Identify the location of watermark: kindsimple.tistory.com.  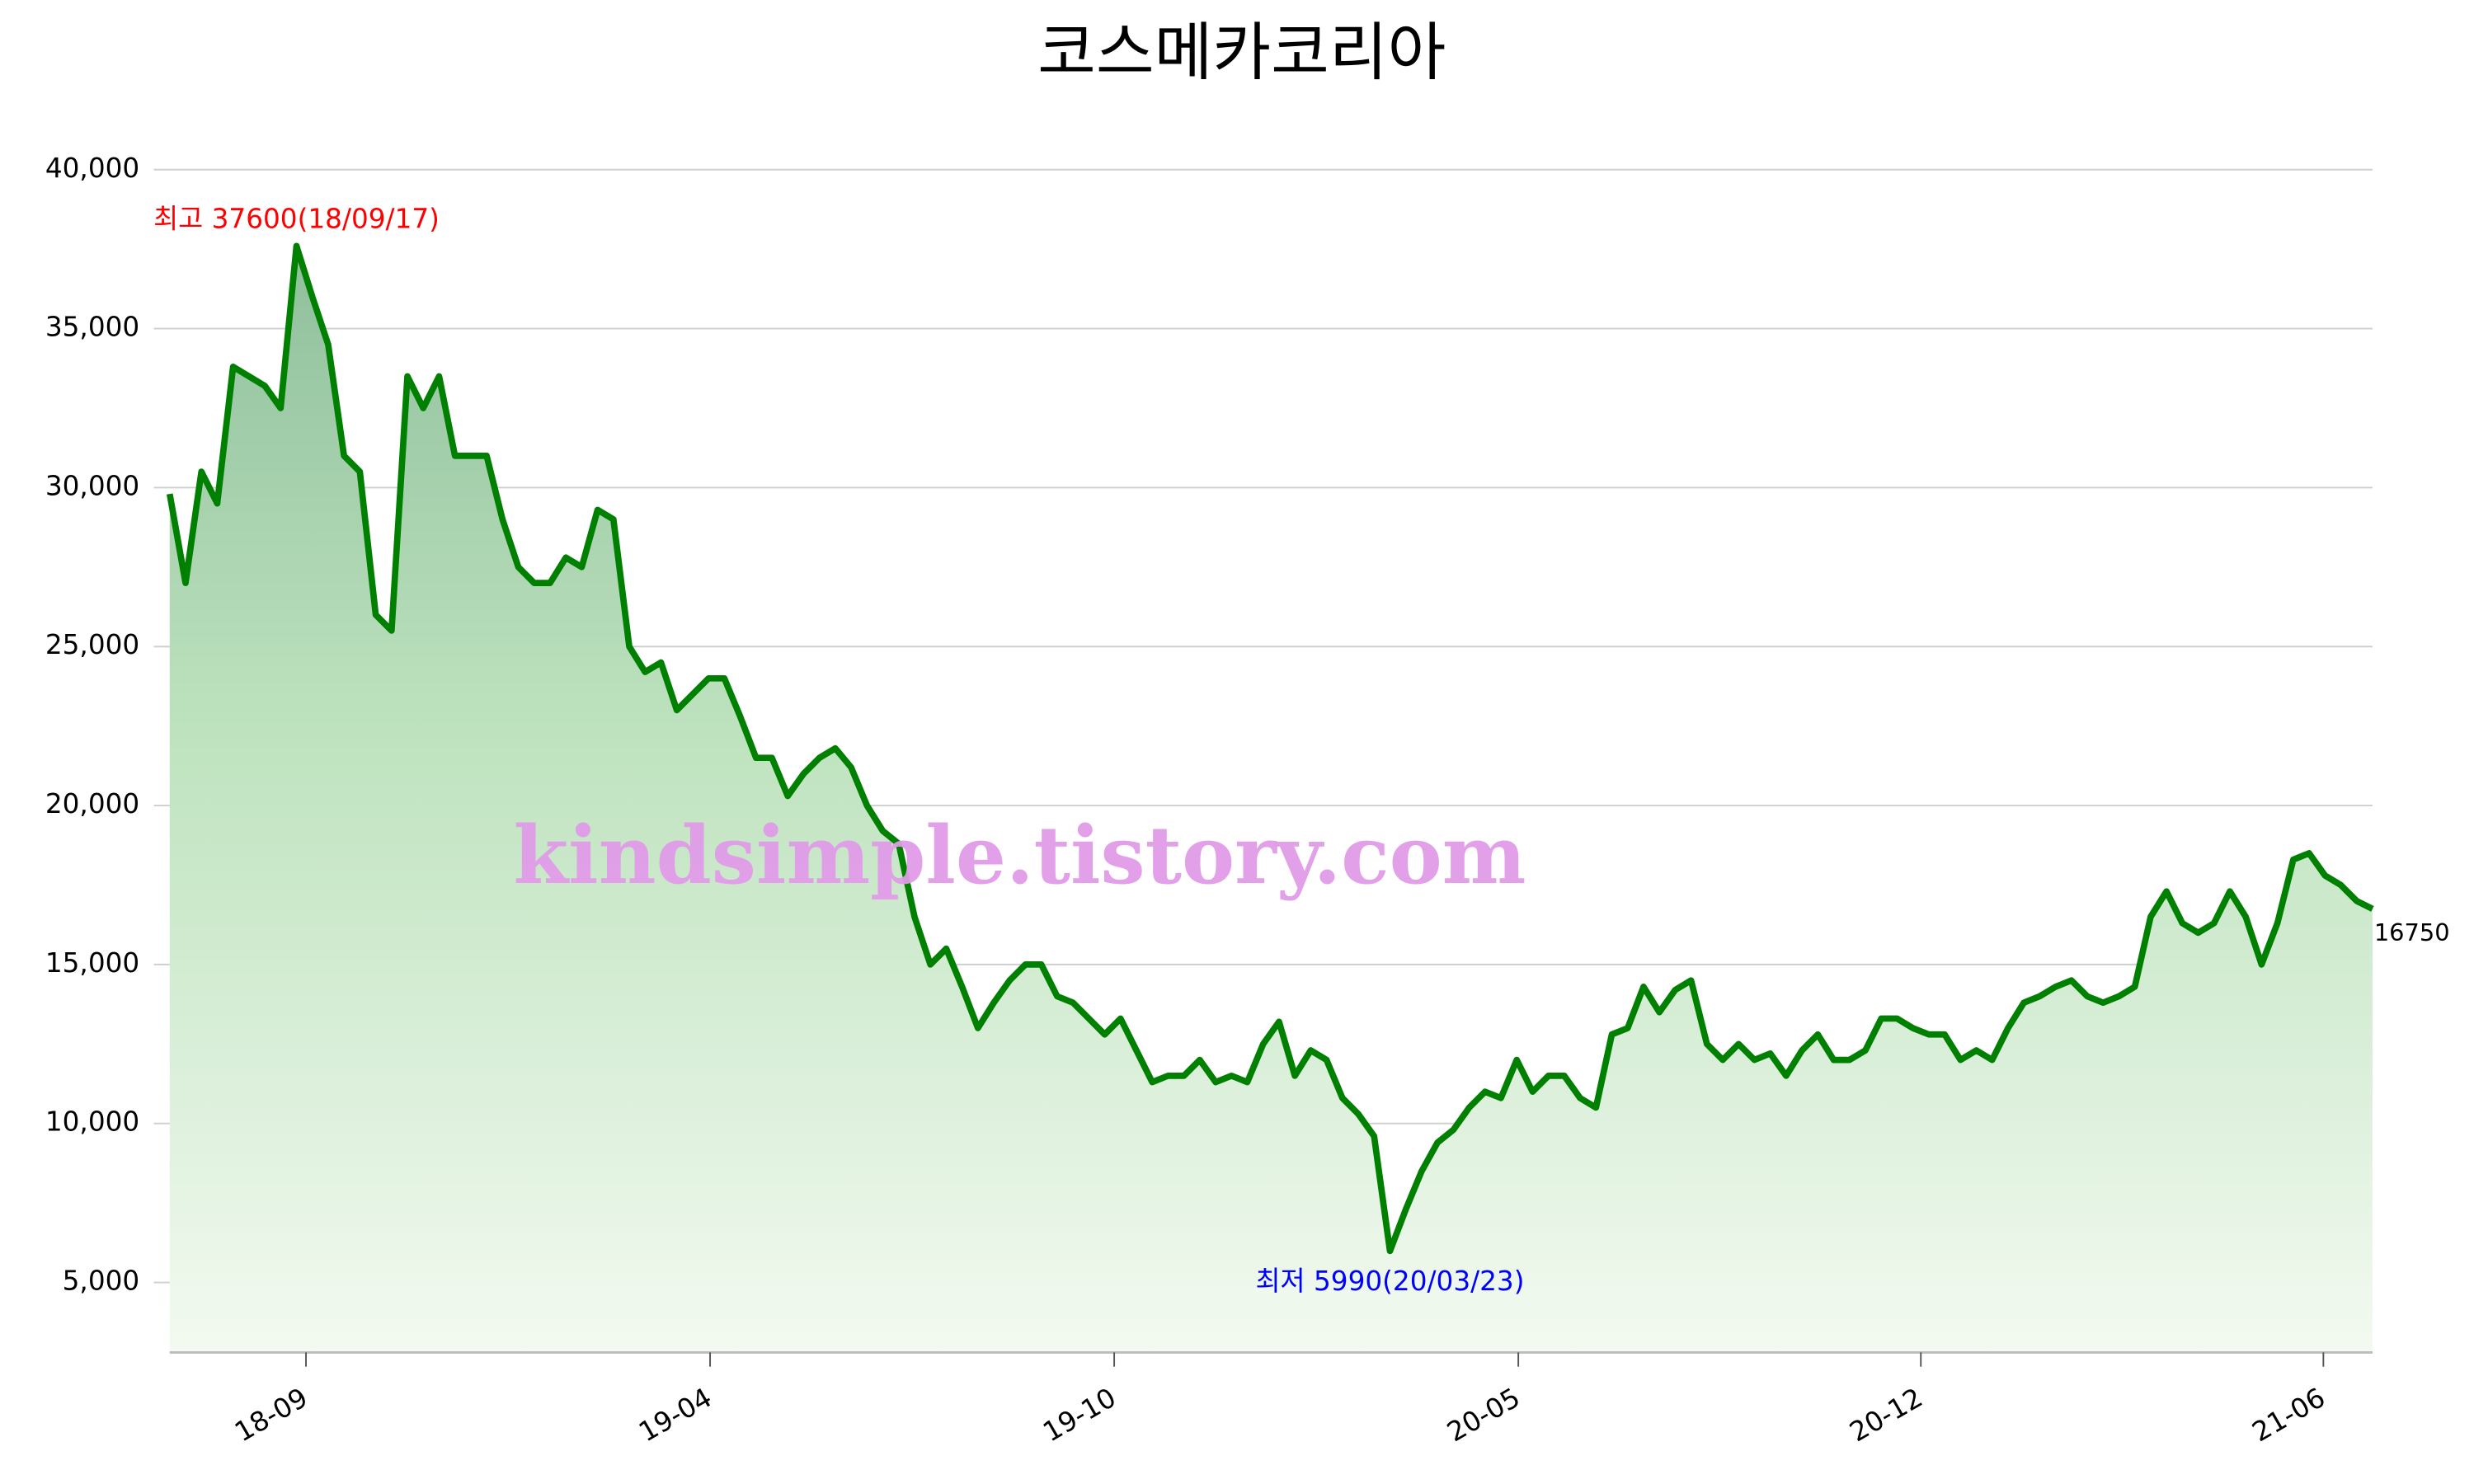
(1020, 855).